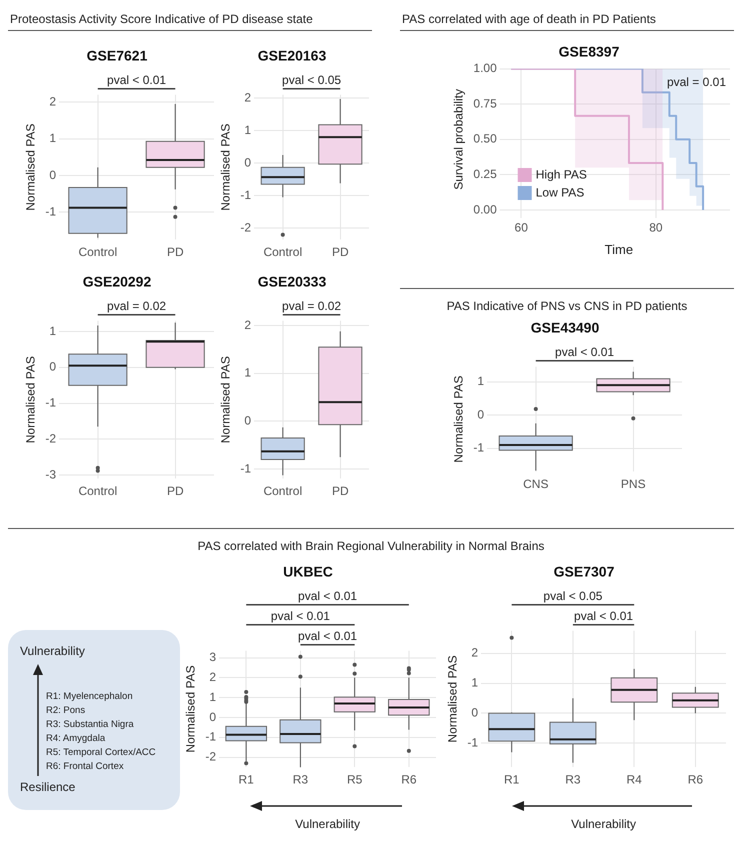 This screenshot has width=738, height=842. I want to click on chart-title: UKBEC, so click(308, 571).